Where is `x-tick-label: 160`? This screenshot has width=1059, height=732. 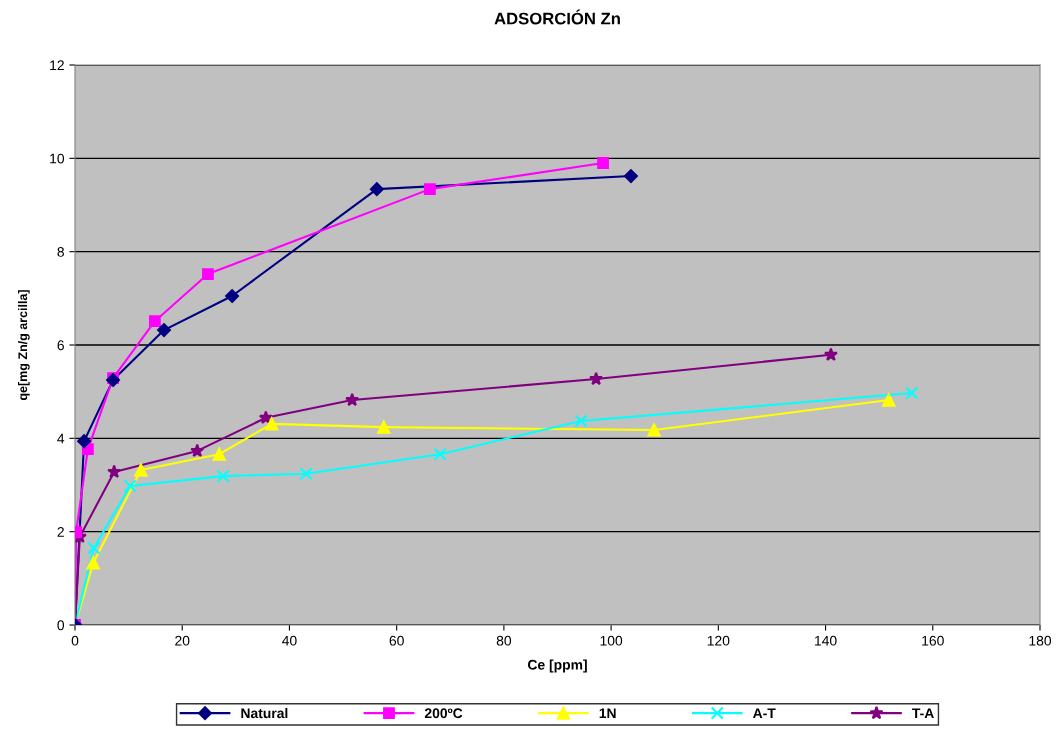
x-tick-label: 160 is located at coordinates (933, 640).